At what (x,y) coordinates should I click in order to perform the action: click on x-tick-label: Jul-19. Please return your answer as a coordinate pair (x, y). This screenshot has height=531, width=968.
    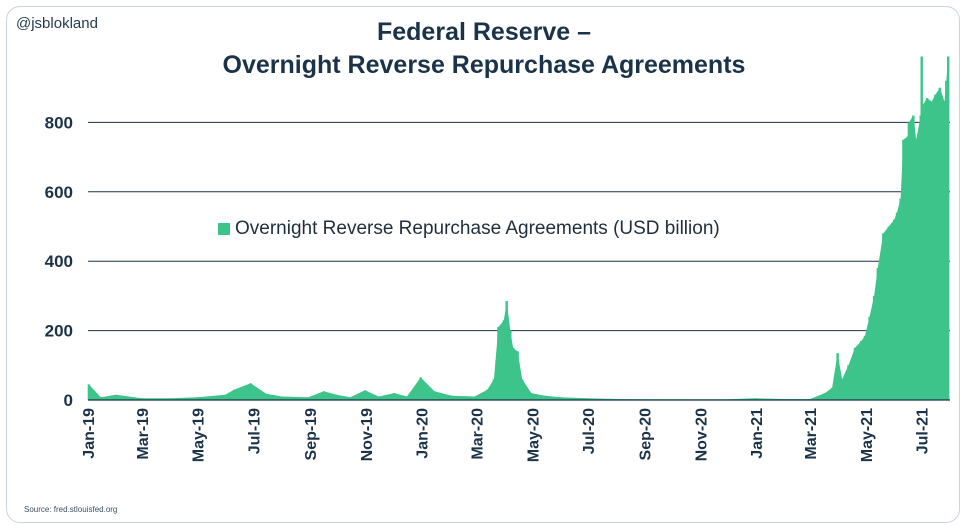
    Looking at the image, I should click on (254, 431).